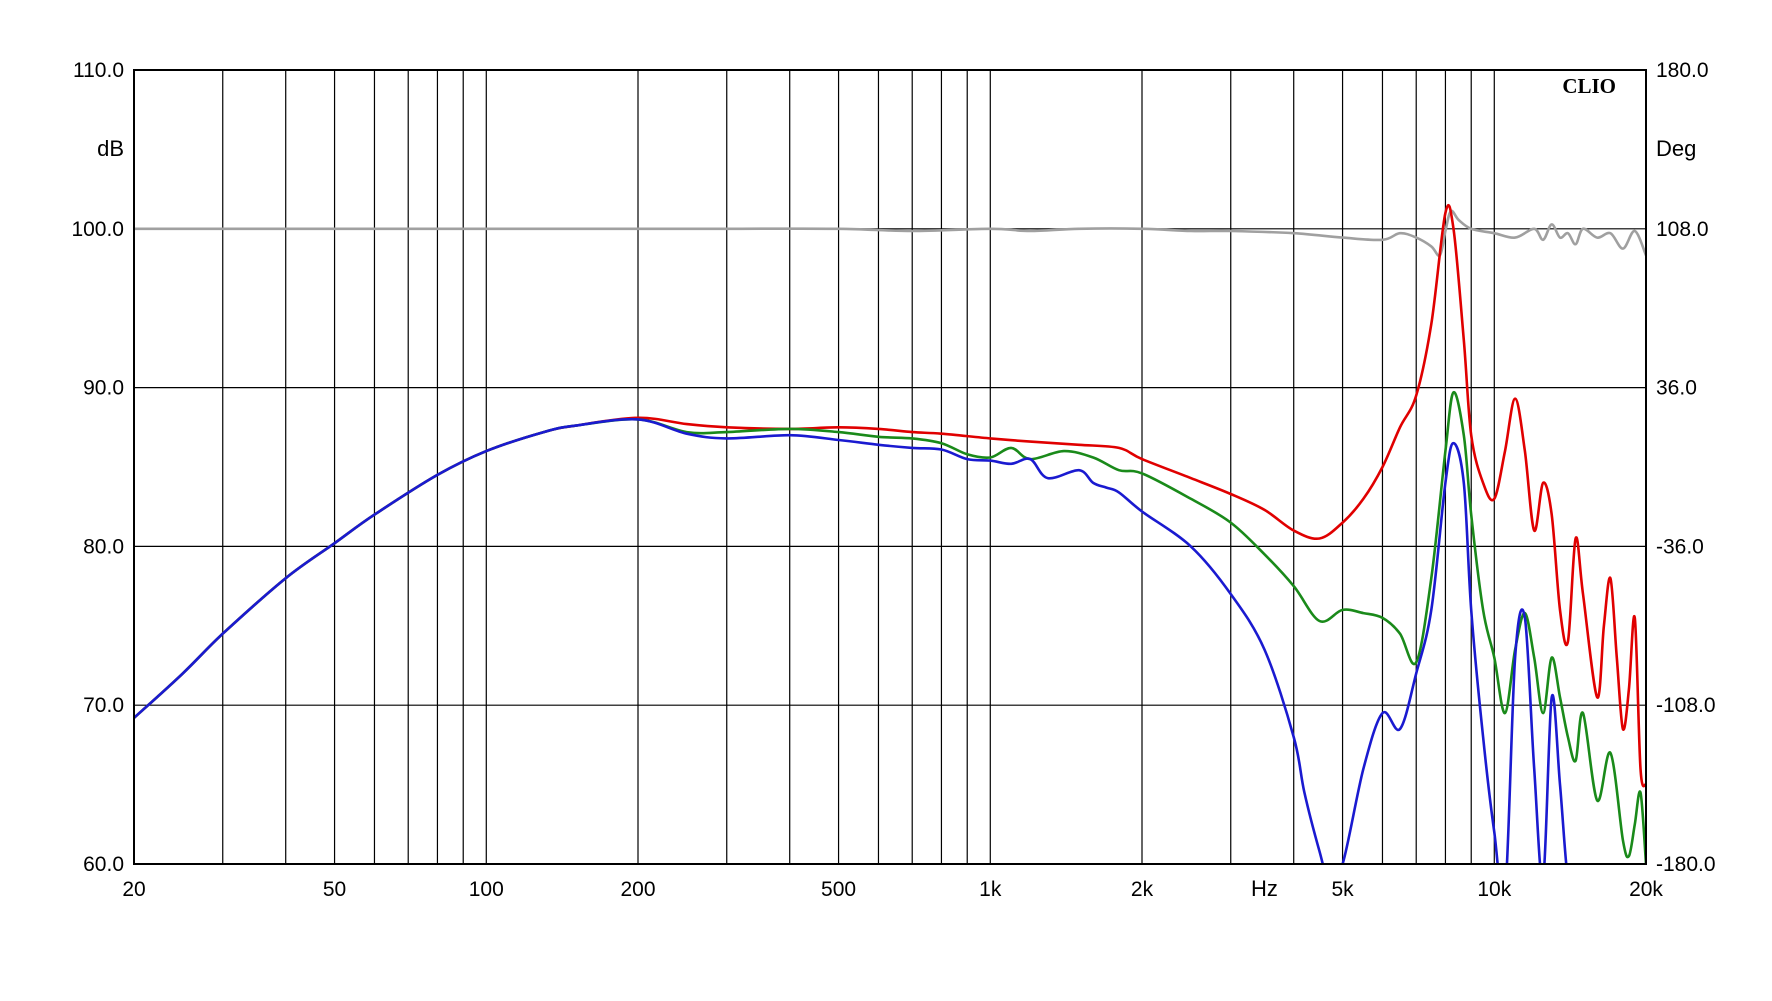 This screenshot has width=1772, height=1001. Describe the element at coordinates (890, 233) in the screenshot. I see `phase-curve` at that location.